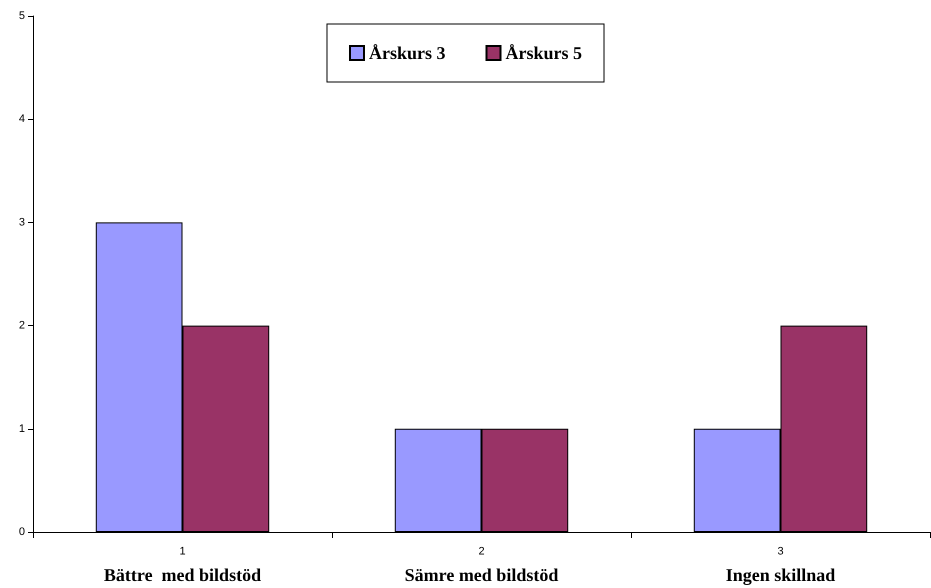  I want to click on y-tick-label: 1, so click(21, 428).